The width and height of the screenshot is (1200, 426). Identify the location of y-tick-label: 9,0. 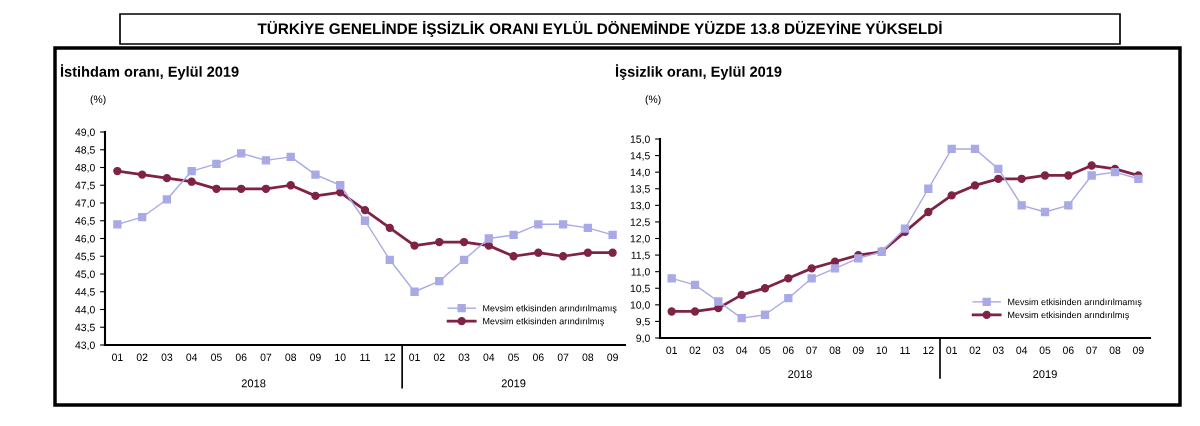
(643, 339).